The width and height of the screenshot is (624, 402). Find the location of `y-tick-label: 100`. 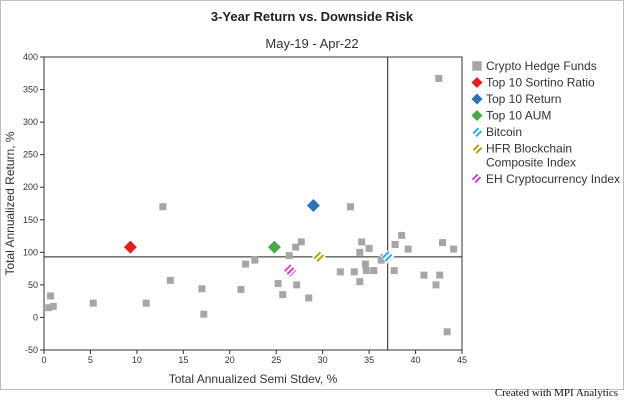

y-tick-label: 100 is located at coordinates (30, 252).